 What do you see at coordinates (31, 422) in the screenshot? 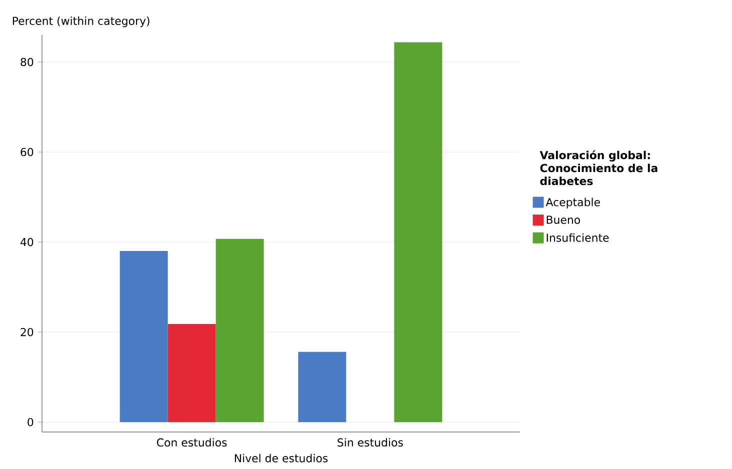
I see `y-tick-label: 0` at bounding box center [31, 422].